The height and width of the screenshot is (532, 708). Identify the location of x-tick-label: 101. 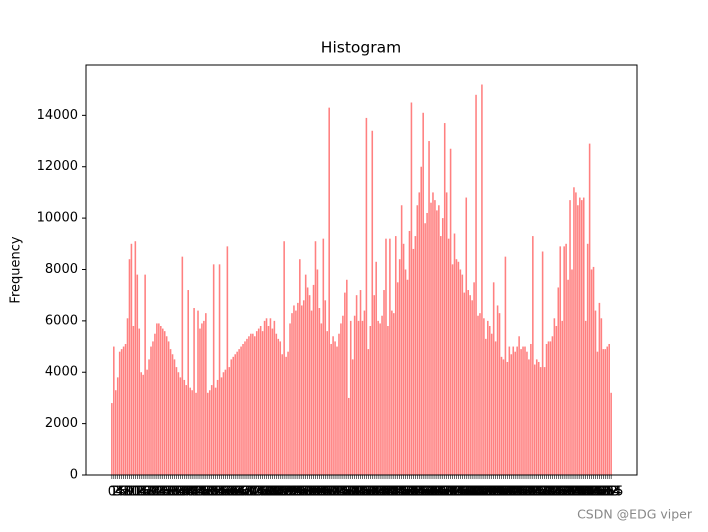
(309, 492).